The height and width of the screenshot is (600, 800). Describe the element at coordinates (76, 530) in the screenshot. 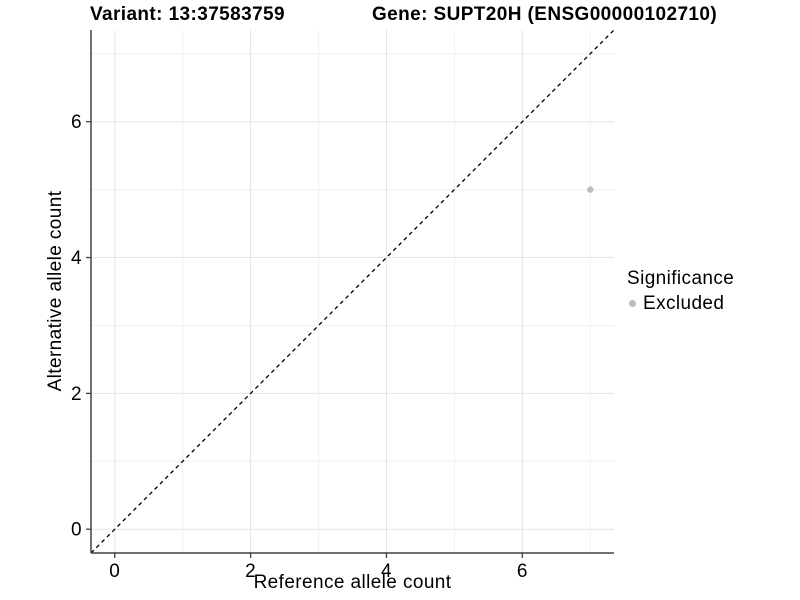

I see `y-tick-label: 0` at that location.